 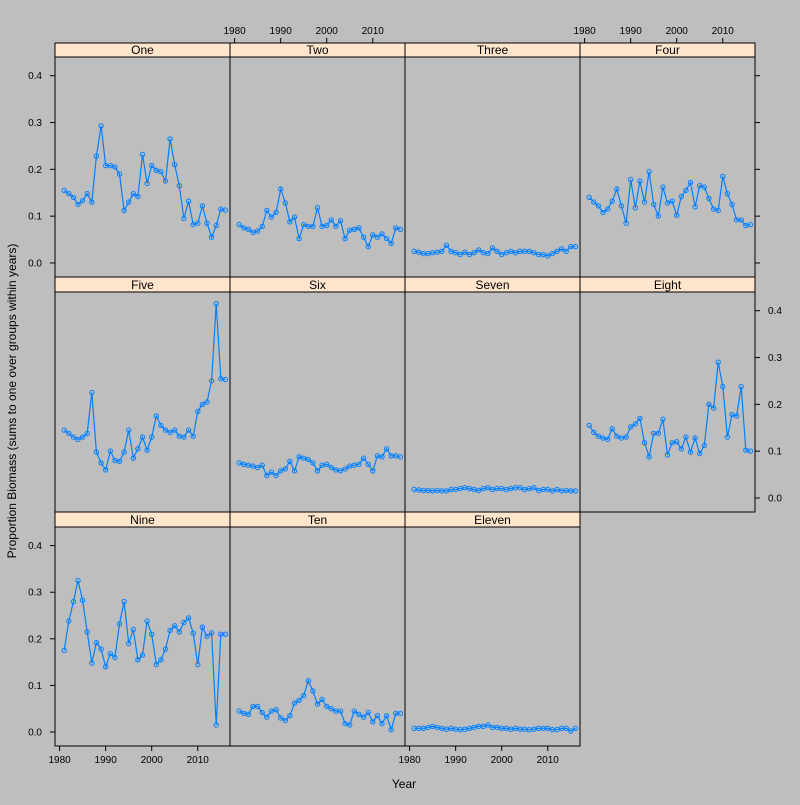 What do you see at coordinates (667, 167) in the screenshot?
I see `panel-four` at bounding box center [667, 167].